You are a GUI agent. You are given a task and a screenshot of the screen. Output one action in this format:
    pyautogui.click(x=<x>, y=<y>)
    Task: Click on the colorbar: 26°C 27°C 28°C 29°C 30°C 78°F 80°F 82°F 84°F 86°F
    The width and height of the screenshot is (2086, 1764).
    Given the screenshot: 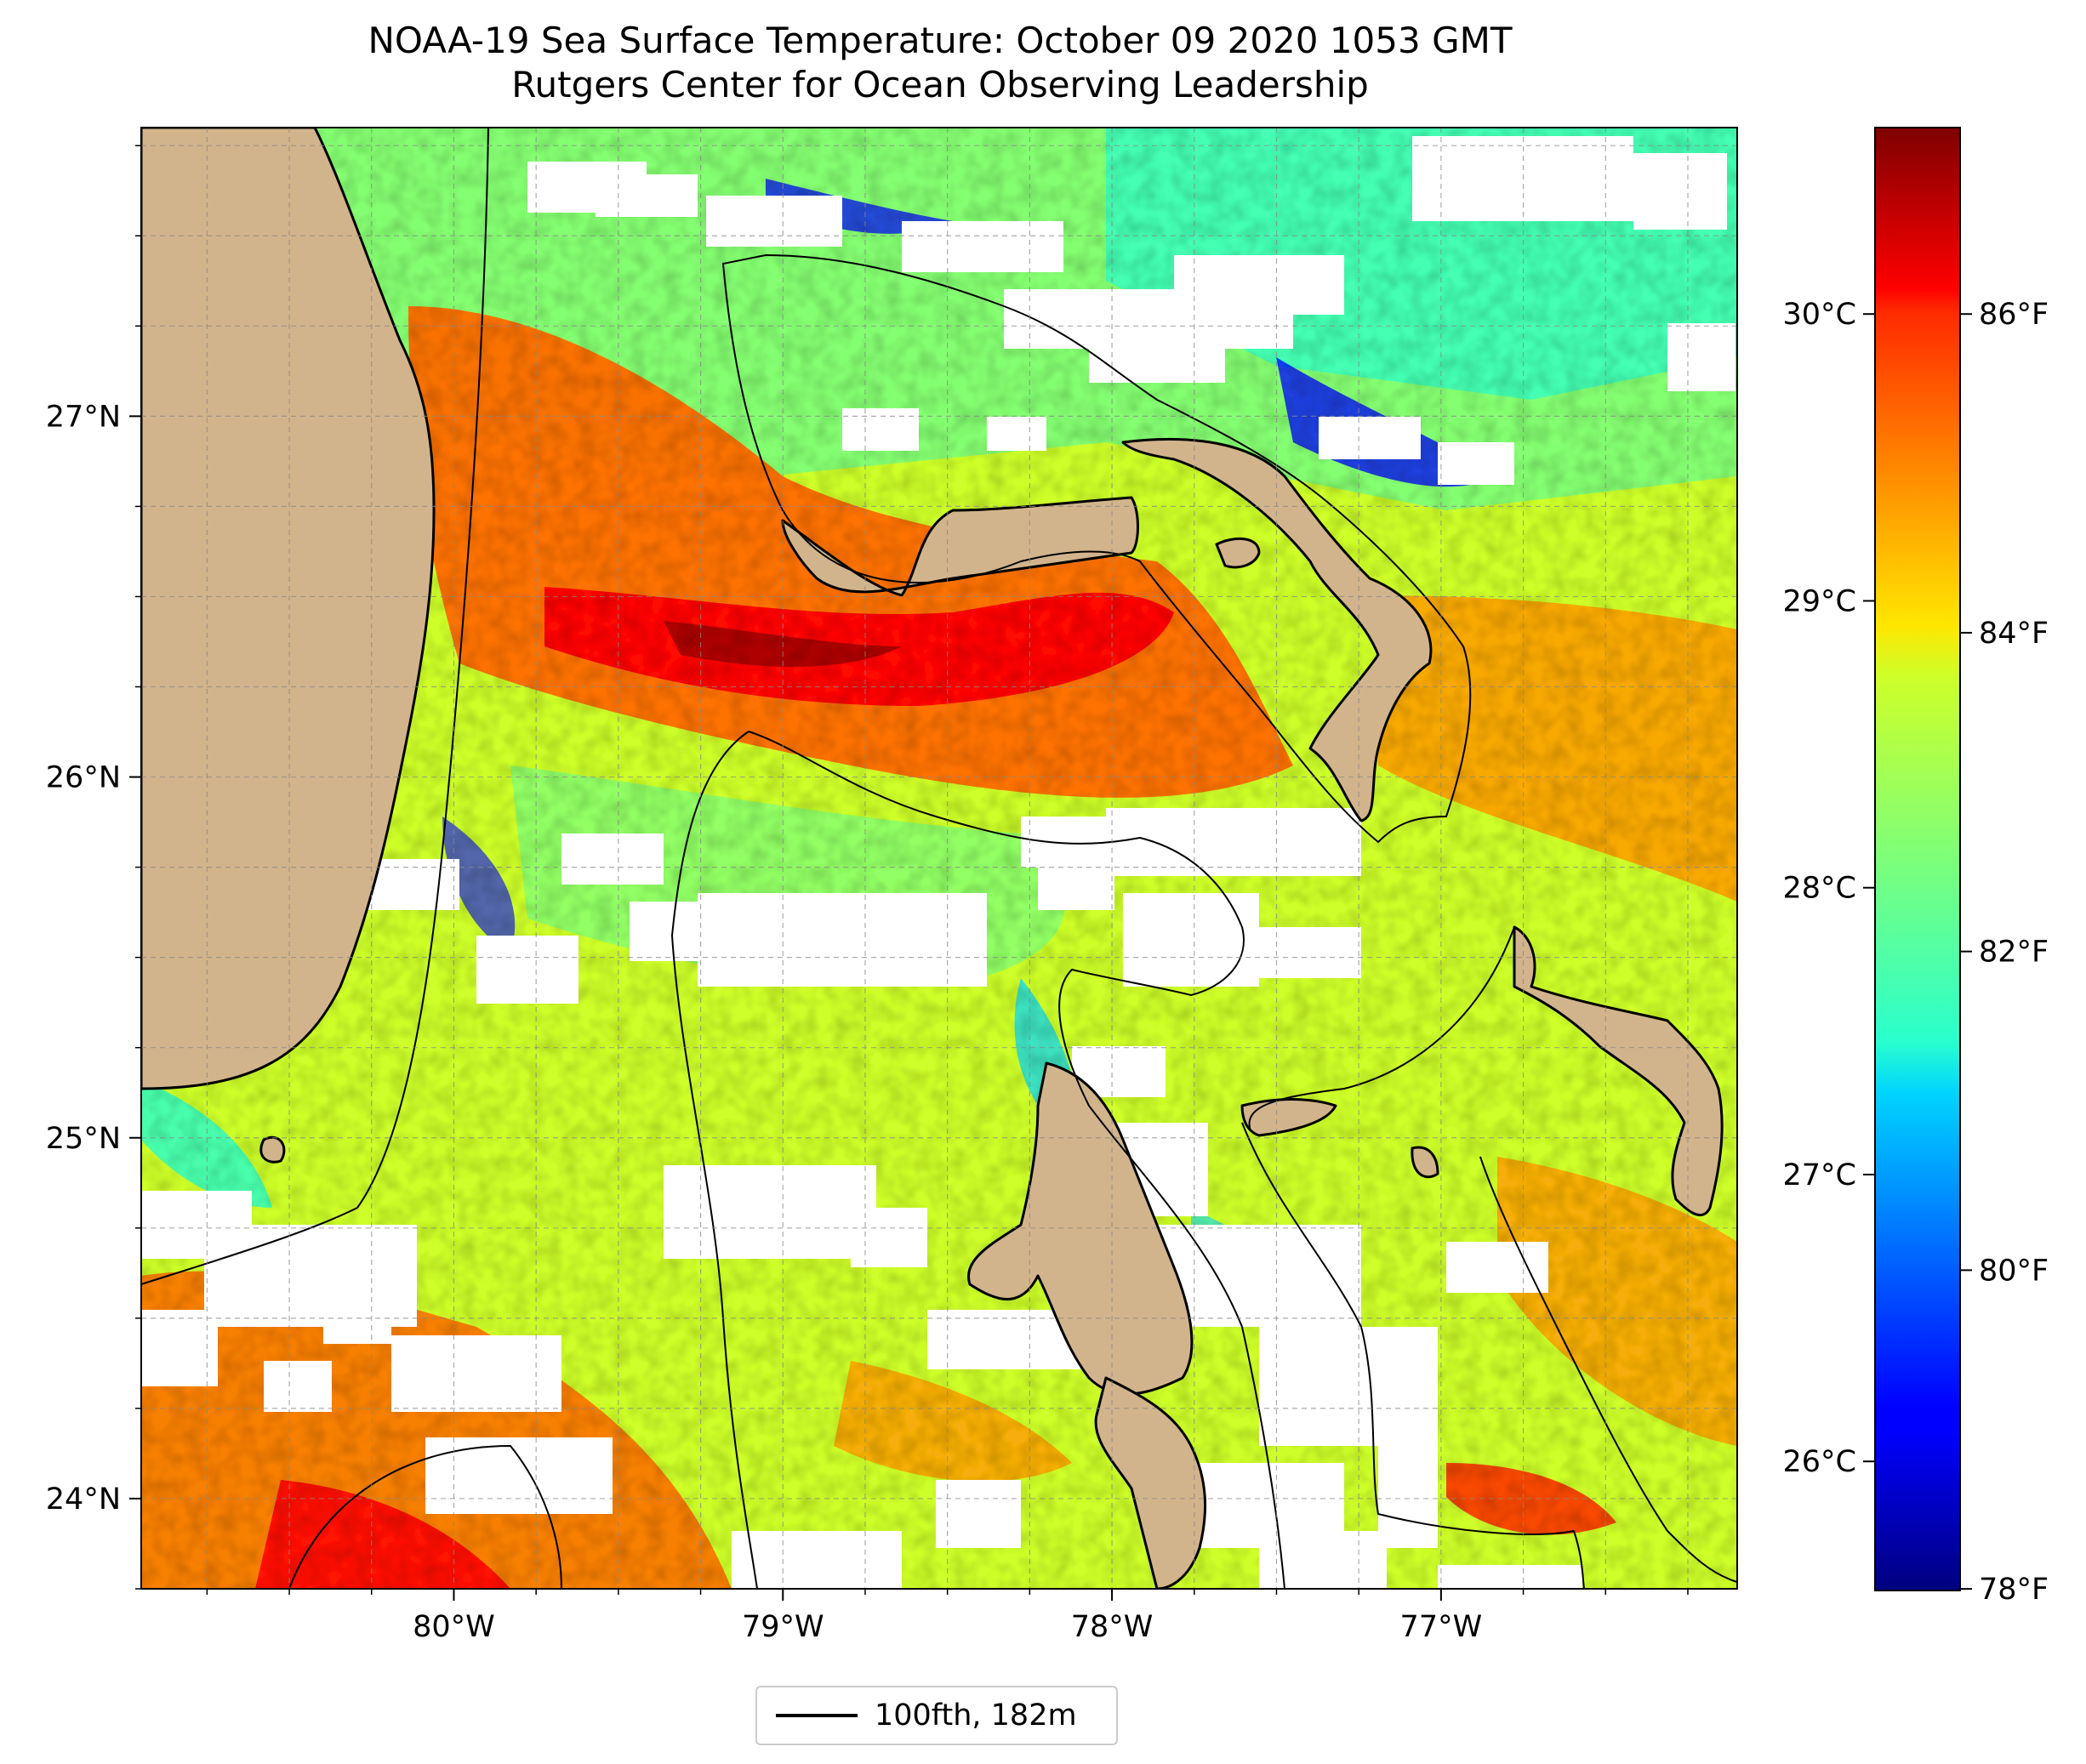 What is the action you would take?
    pyautogui.click(x=1916, y=867)
    